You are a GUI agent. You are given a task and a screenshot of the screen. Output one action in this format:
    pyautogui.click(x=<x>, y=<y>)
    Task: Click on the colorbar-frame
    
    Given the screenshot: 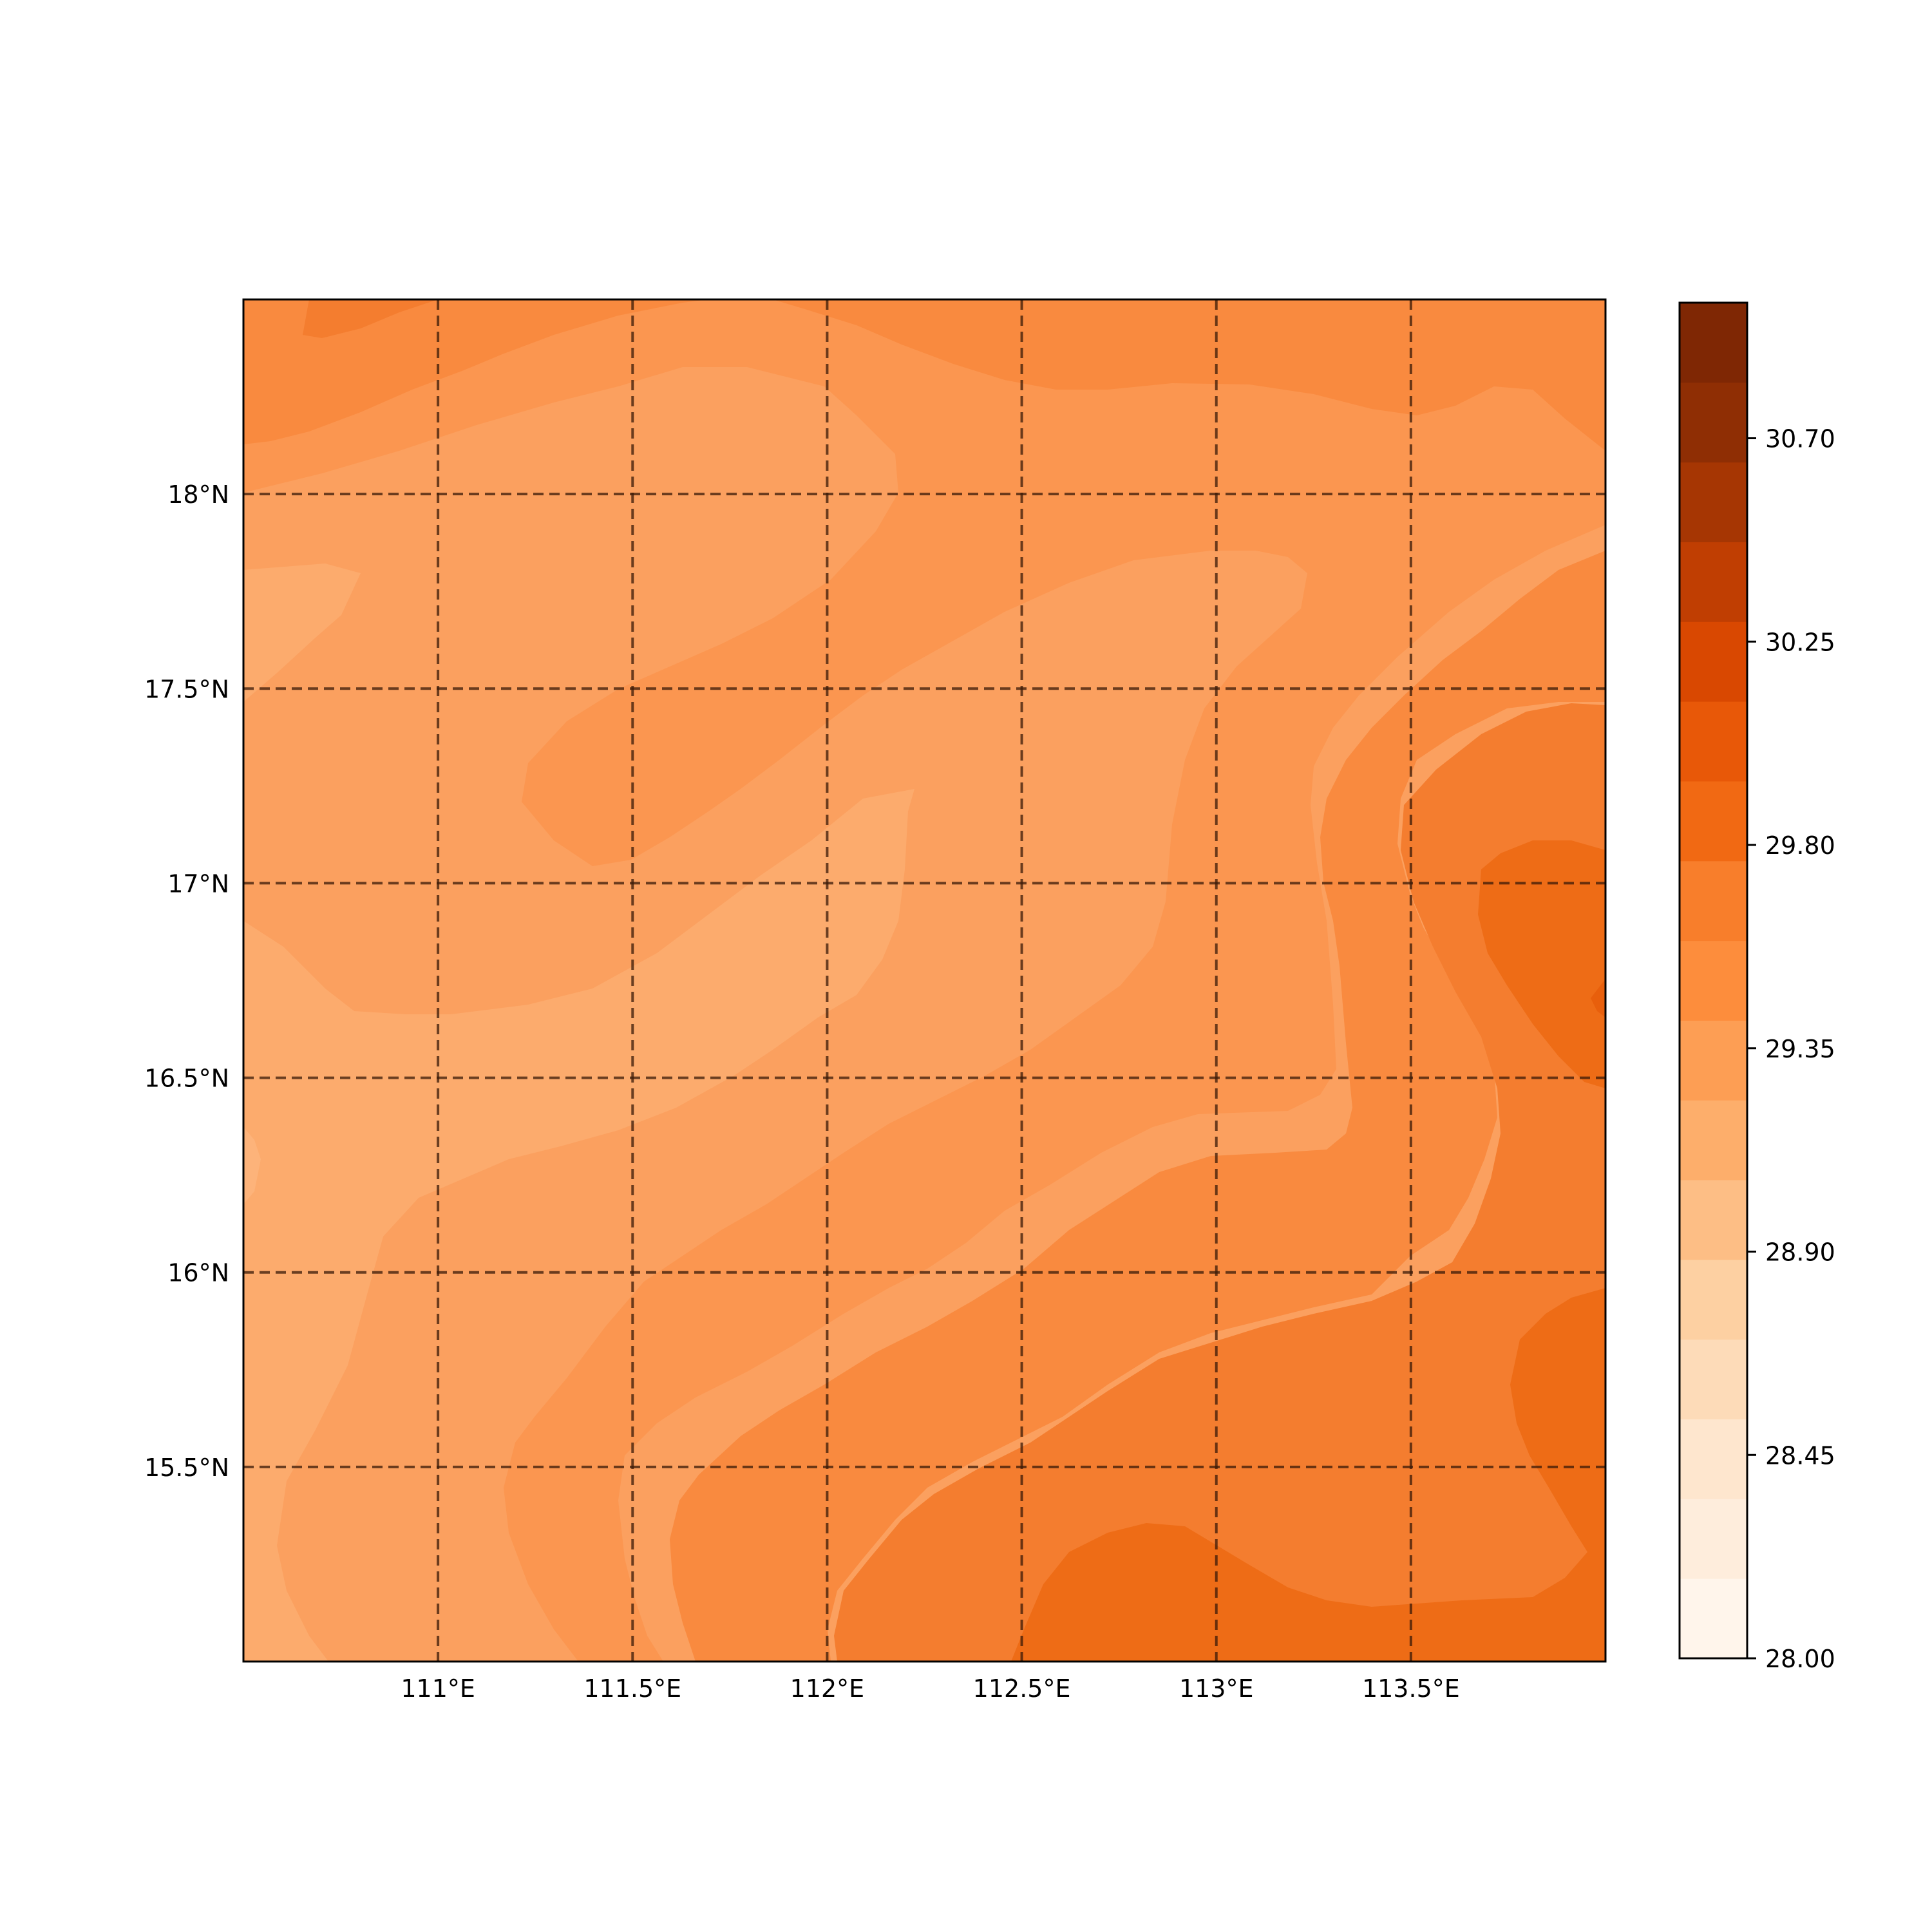 What is the action you would take?
    pyautogui.click(x=1713, y=980)
    